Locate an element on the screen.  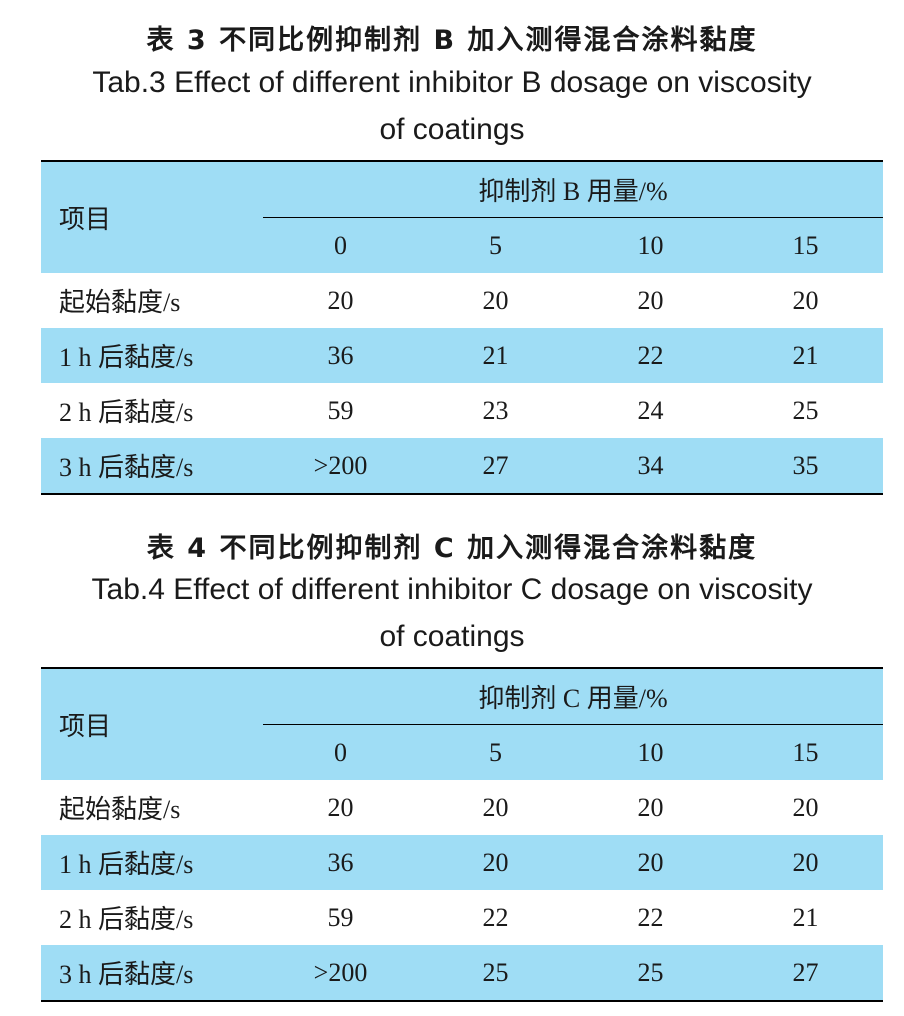
table-header-row: 项目 抑制剂 B 用量/% is located at coordinates (462, 217).